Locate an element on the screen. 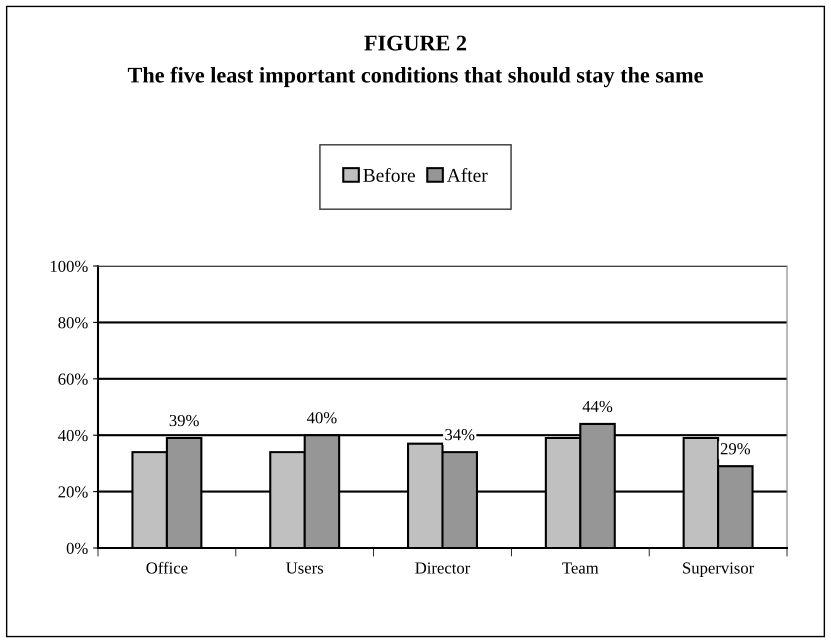  data-label: 44% is located at coordinates (597, 406).